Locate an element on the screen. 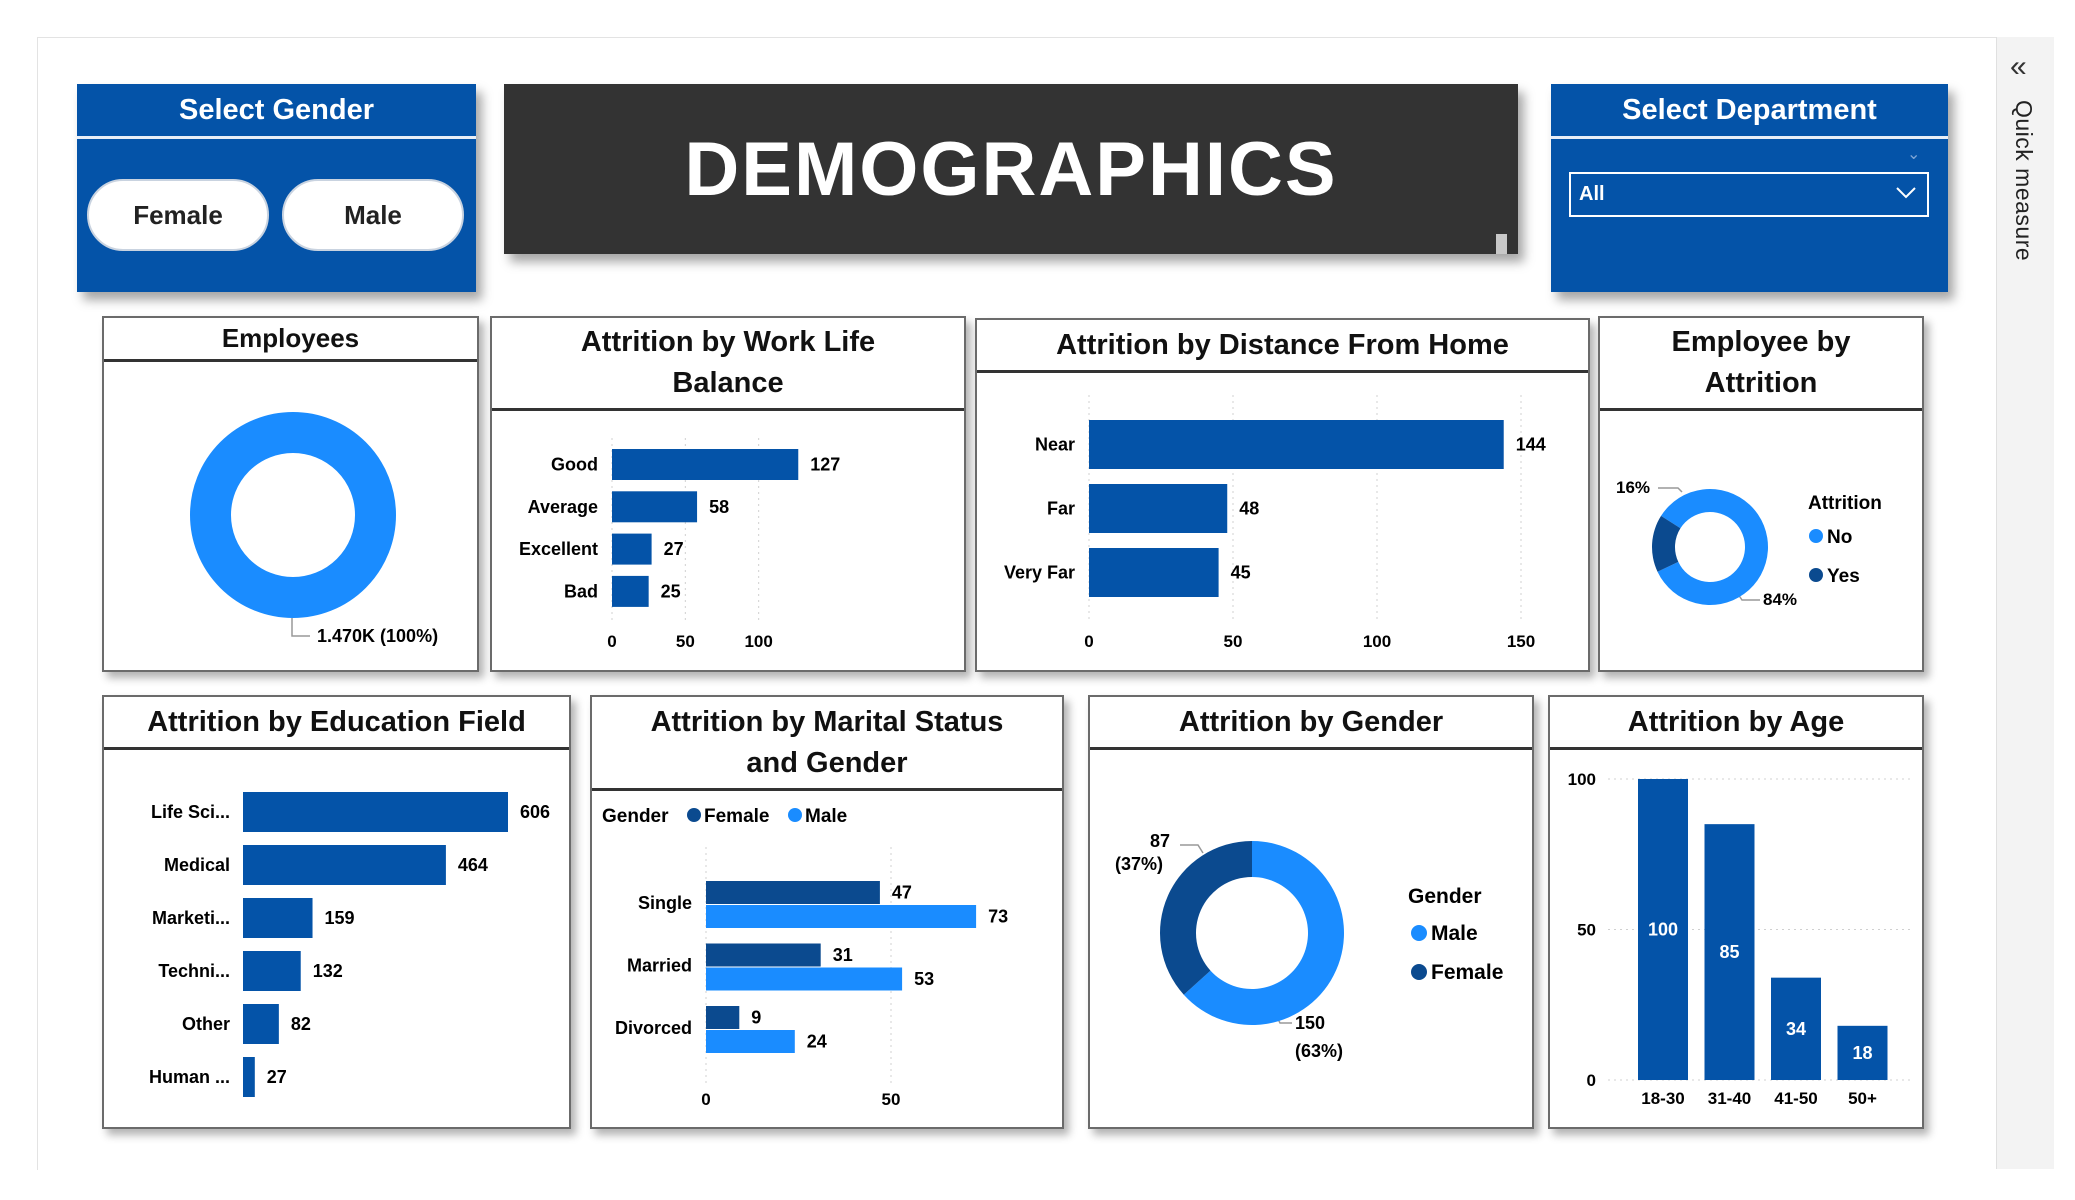  data-label: 82 is located at coordinates (301, 1024).